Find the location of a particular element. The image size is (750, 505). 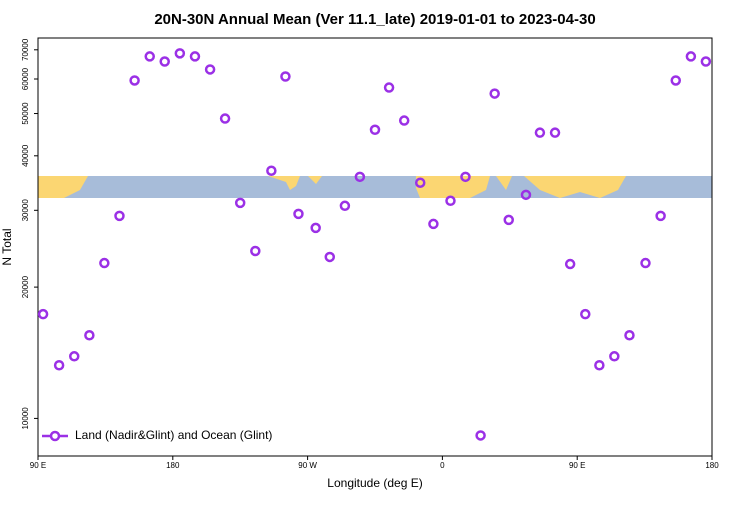

legend-marker is located at coordinates (55, 436).